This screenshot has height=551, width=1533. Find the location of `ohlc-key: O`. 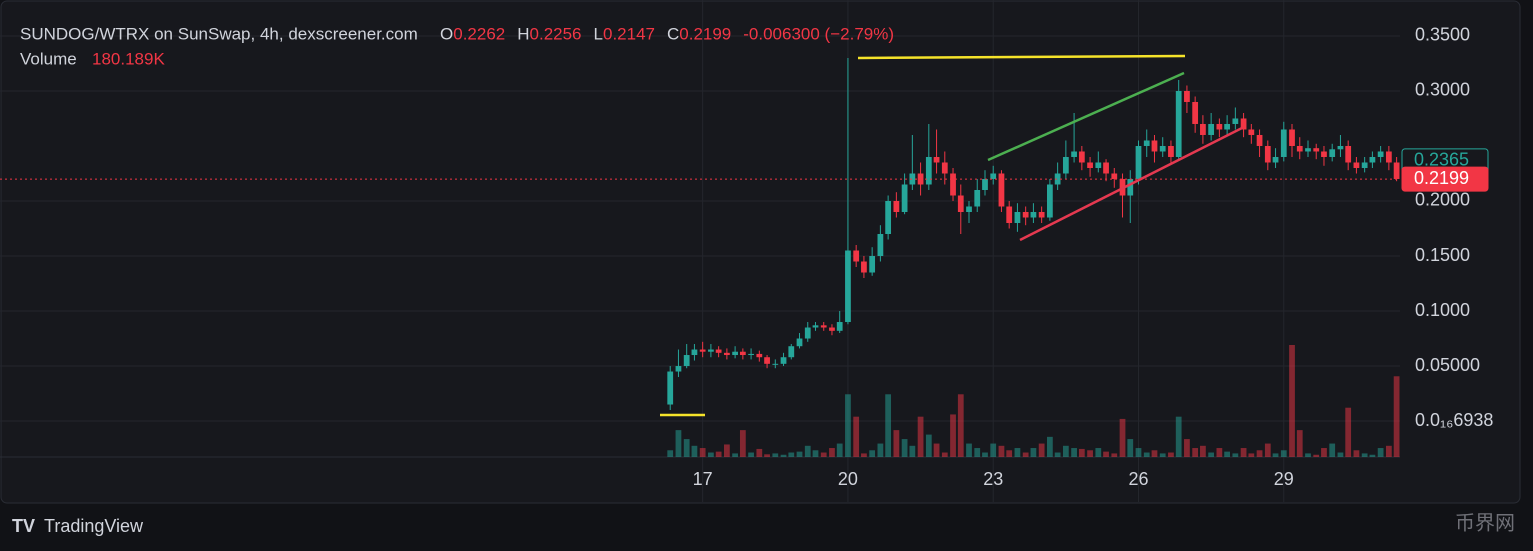

ohlc-key: O is located at coordinates (446, 33).